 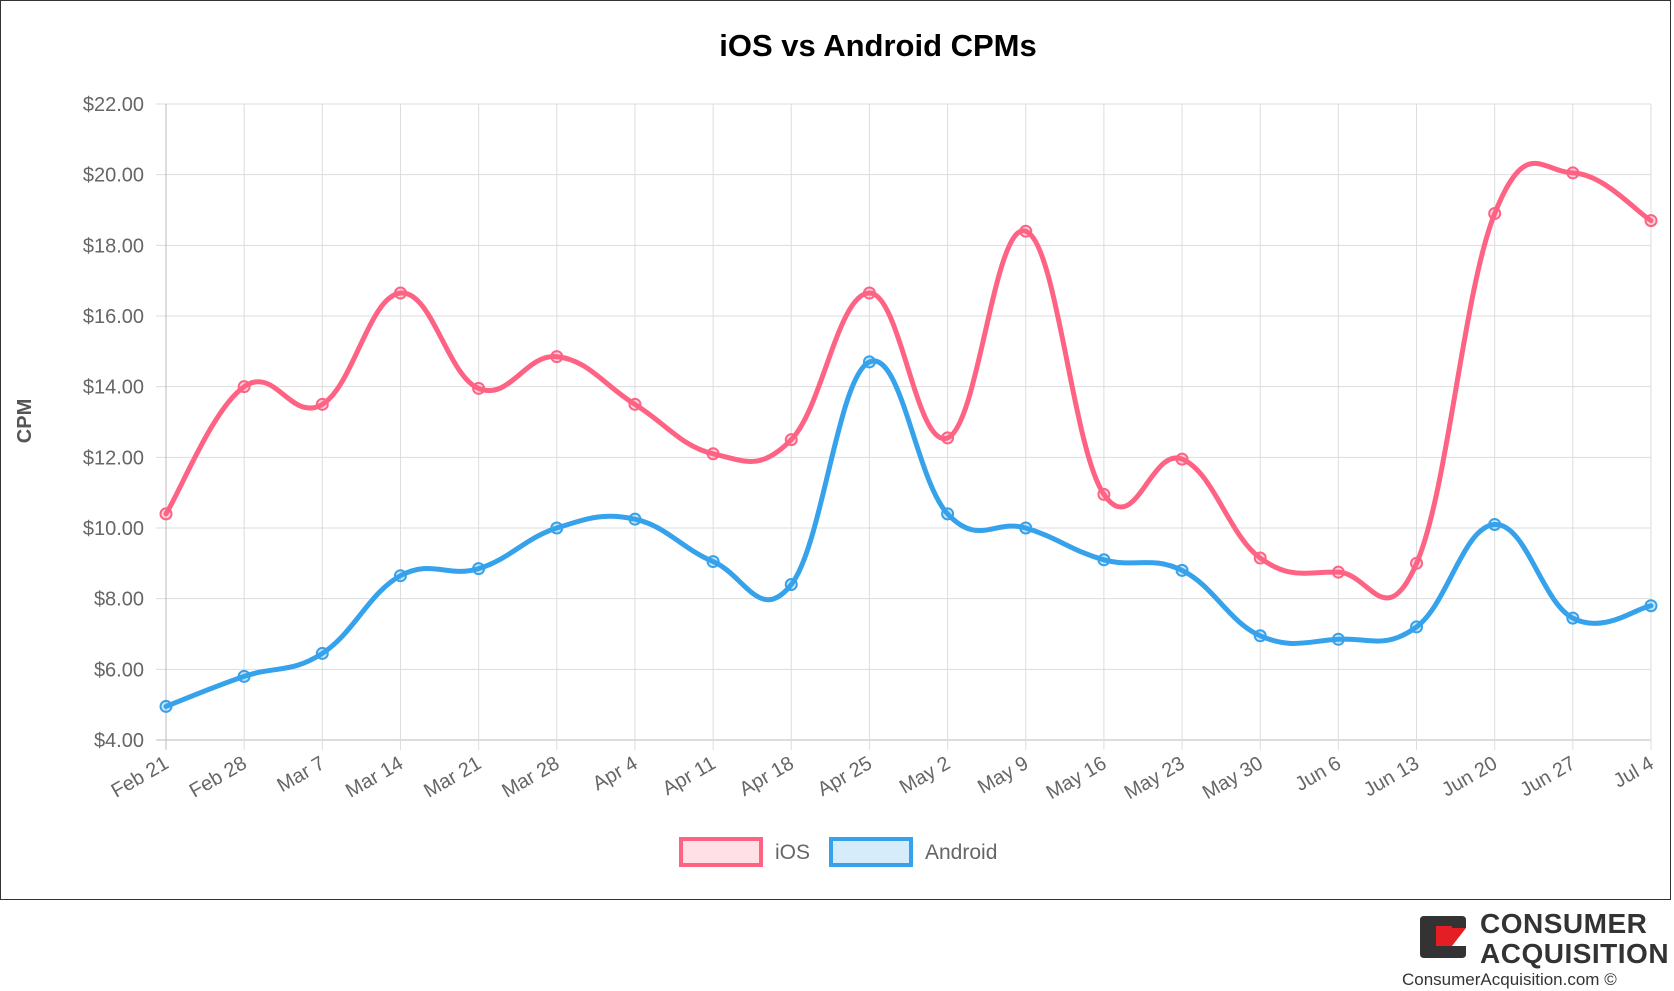 I want to click on y-tick-label: $6.00, so click(x=119, y=670).